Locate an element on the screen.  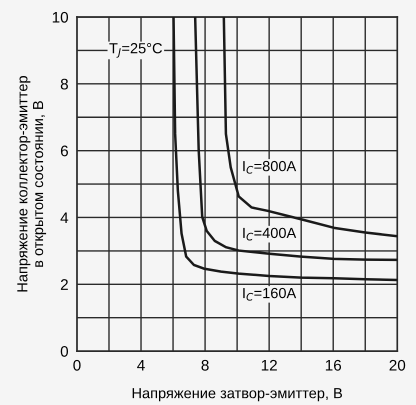
x-tick-label: 16 is located at coordinates (334, 365).